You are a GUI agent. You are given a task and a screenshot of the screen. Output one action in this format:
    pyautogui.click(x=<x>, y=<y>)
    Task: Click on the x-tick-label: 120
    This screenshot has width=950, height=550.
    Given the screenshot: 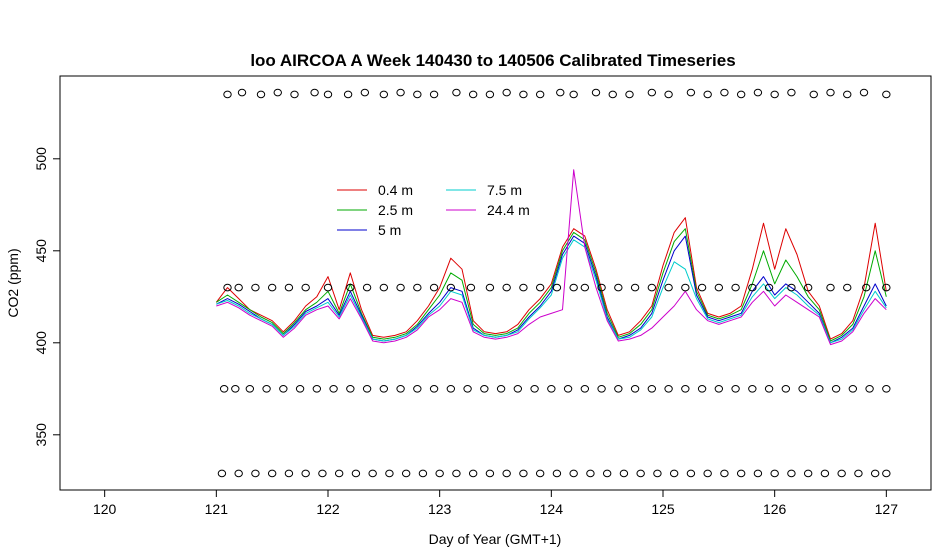 What is the action you would take?
    pyautogui.click(x=105, y=509)
    